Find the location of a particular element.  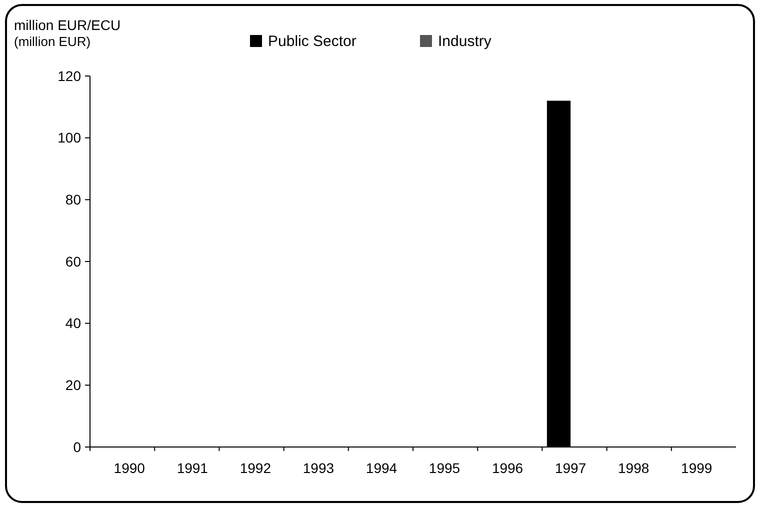

x-tick-label: 1991 is located at coordinates (192, 468).